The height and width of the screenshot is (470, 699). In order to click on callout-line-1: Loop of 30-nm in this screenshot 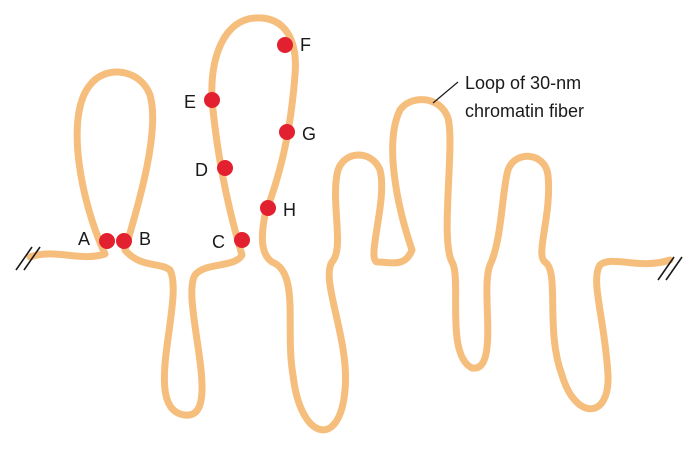, I will do `click(523, 83)`.